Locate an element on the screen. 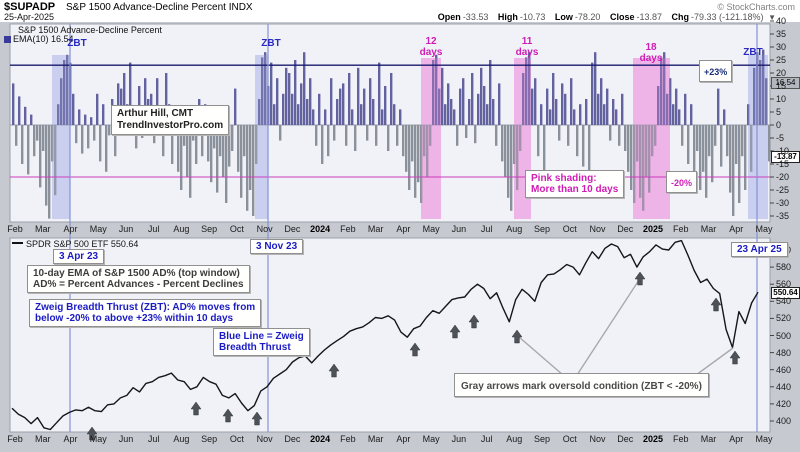  chart-header is located at coordinates (400, 11).